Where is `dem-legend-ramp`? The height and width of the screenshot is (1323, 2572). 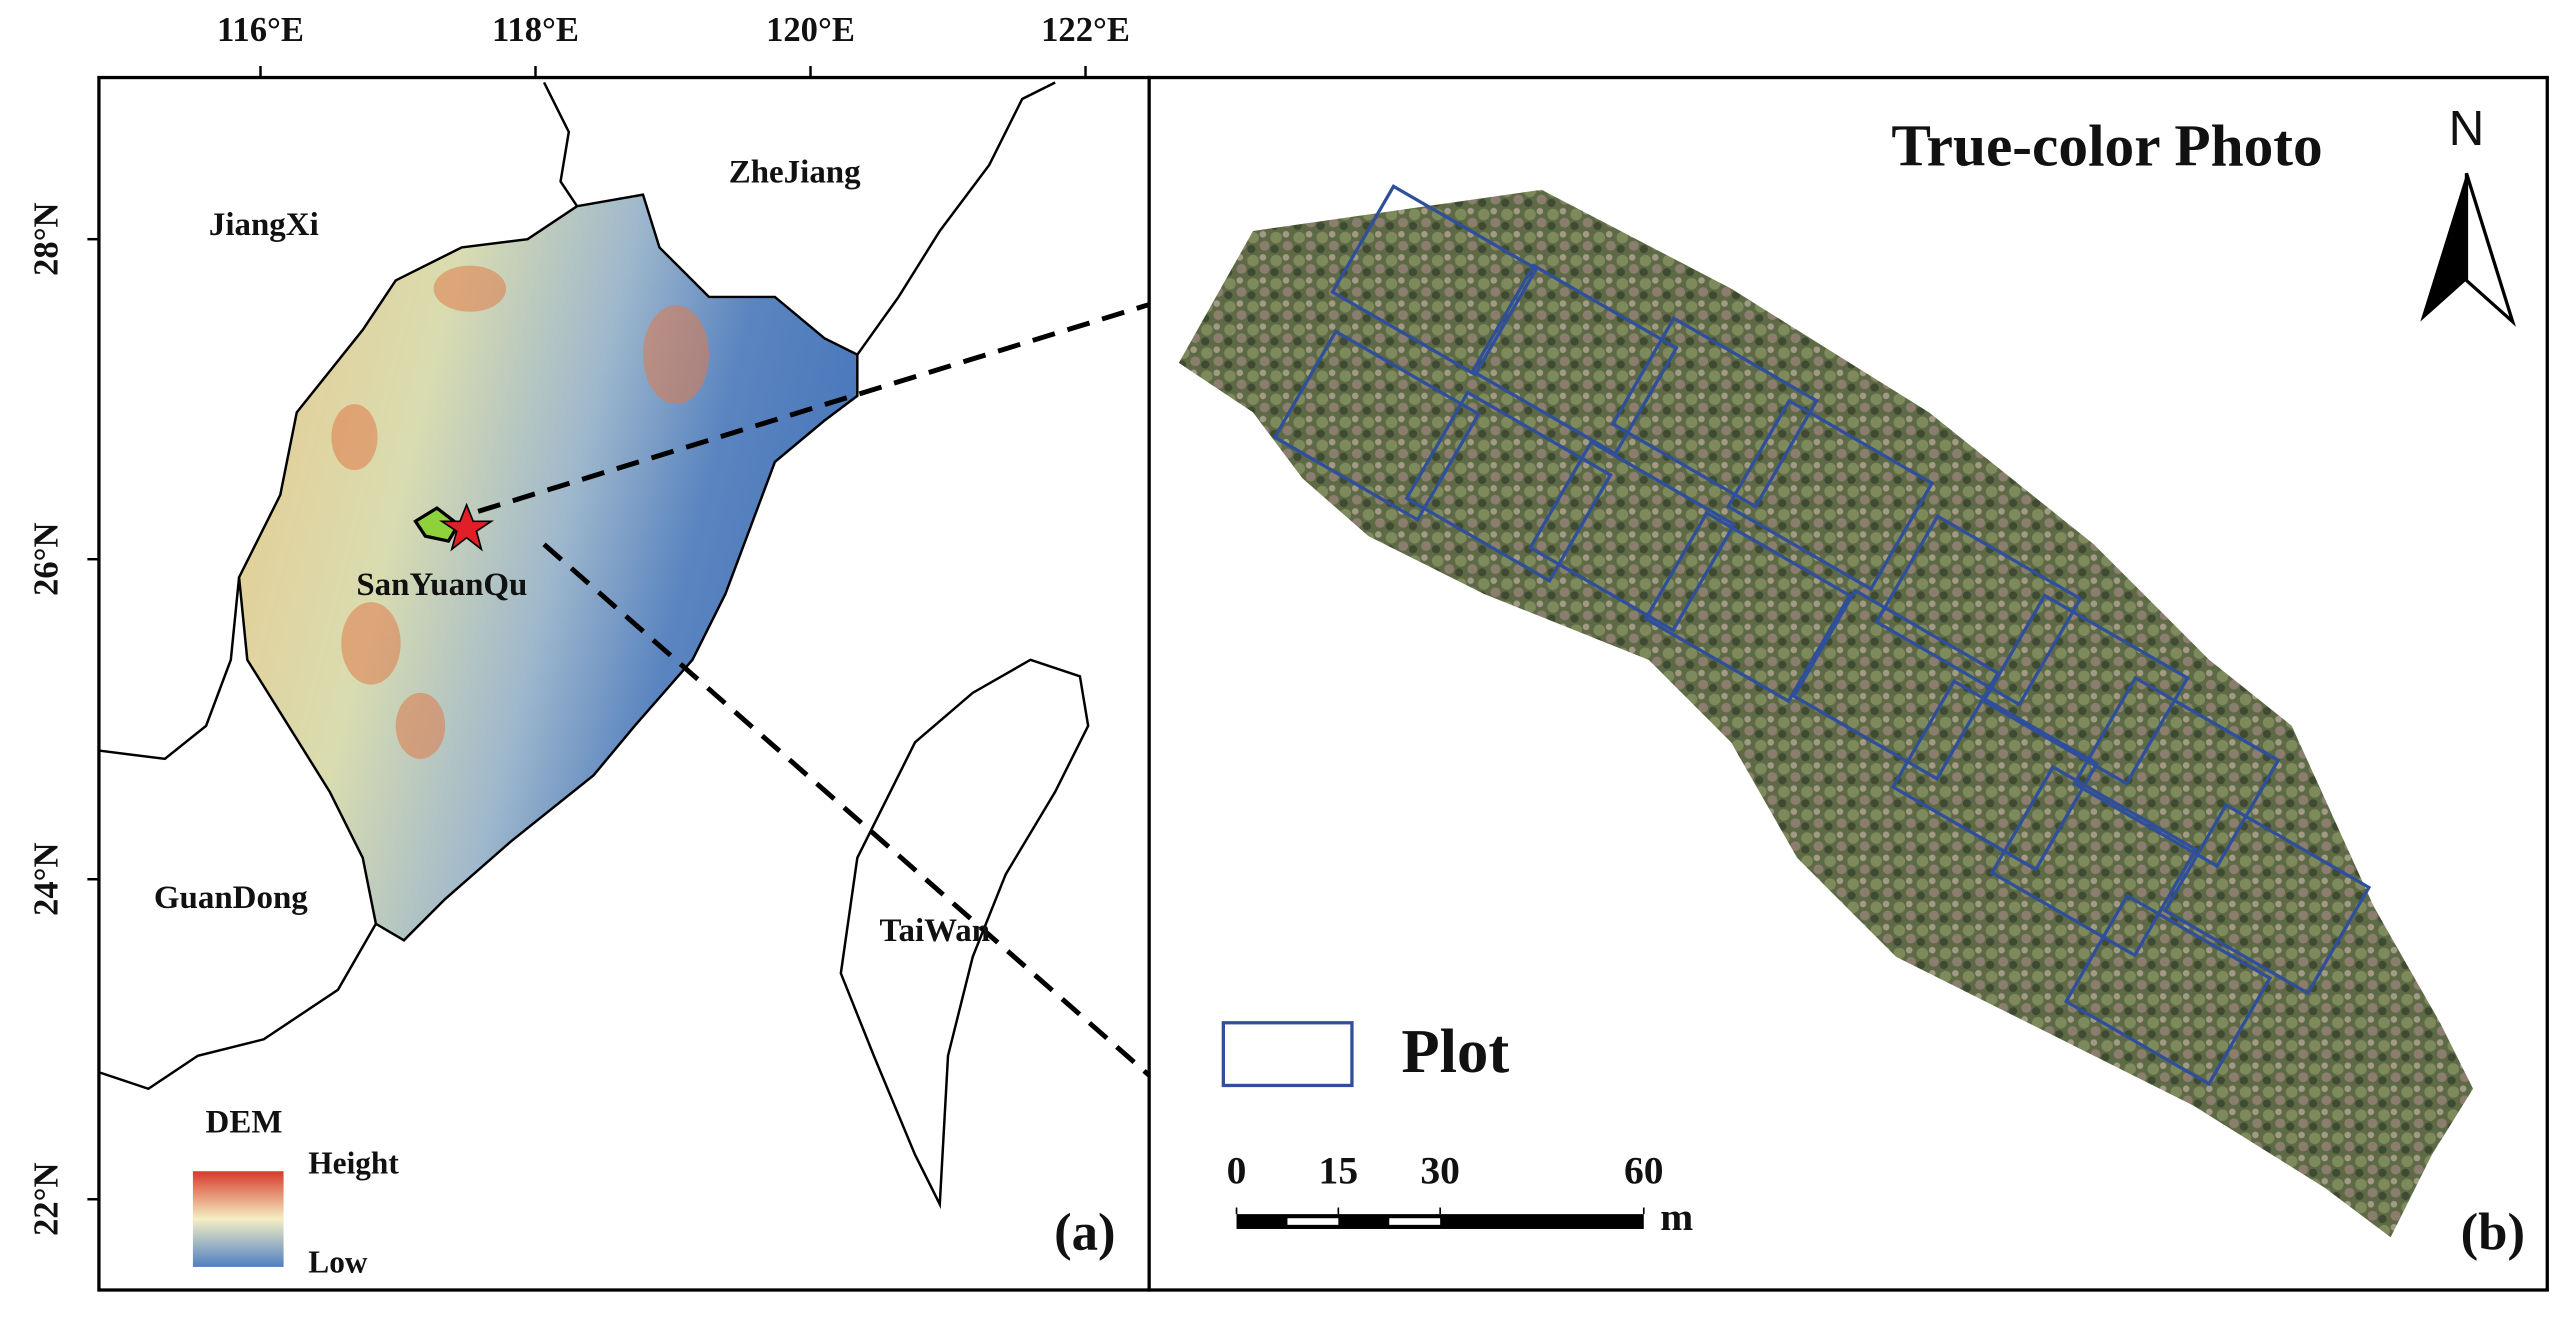
dem-legend-ramp is located at coordinates (238, 1219).